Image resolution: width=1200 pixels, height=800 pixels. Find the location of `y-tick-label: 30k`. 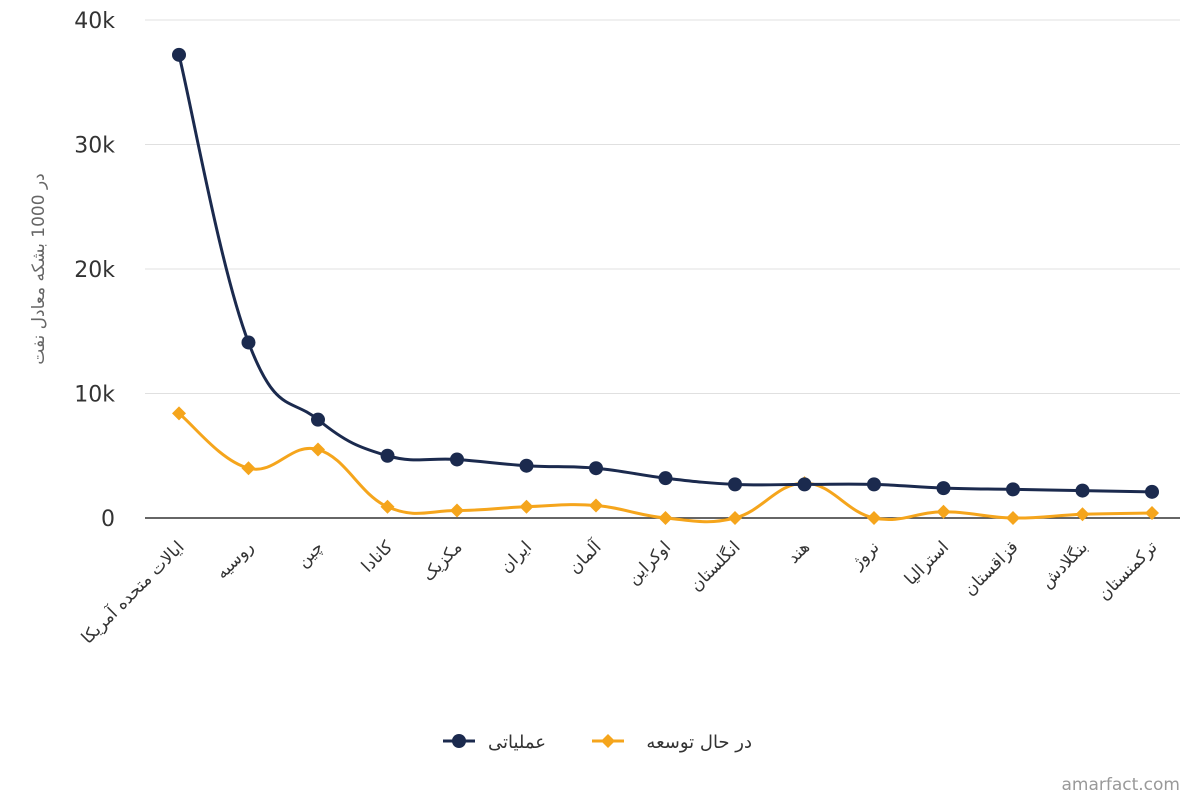

y-tick-label: 30k is located at coordinates (94, 146).